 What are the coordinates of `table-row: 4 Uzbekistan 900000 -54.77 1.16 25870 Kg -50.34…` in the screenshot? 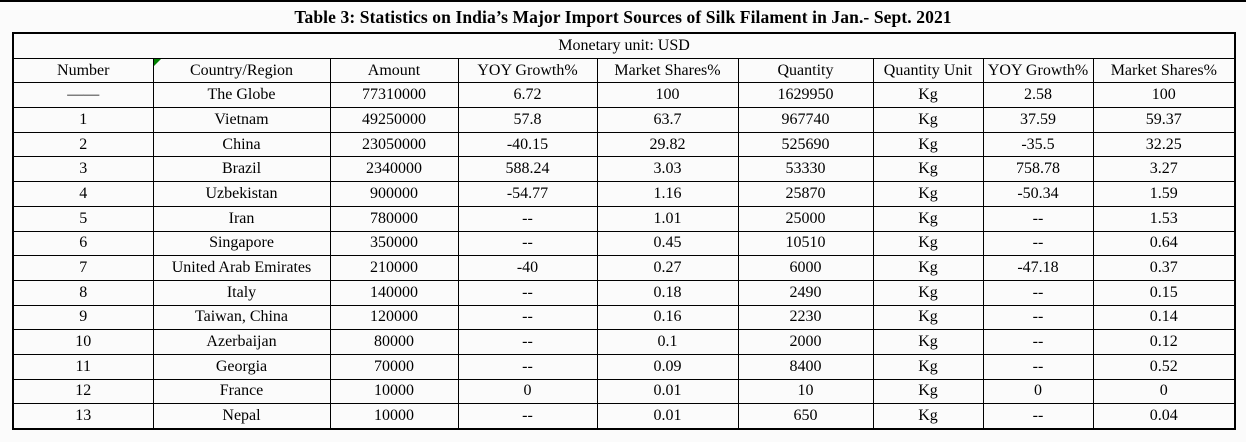 It's located at (624, 194).